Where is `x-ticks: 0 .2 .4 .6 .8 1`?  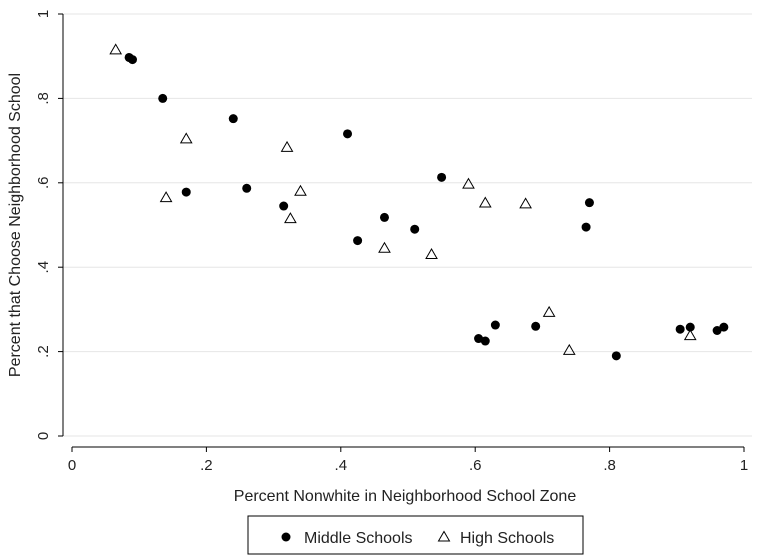
x-ticks: 0 .2 .4 .6 .8 1 is located at coordinates (408, 460).